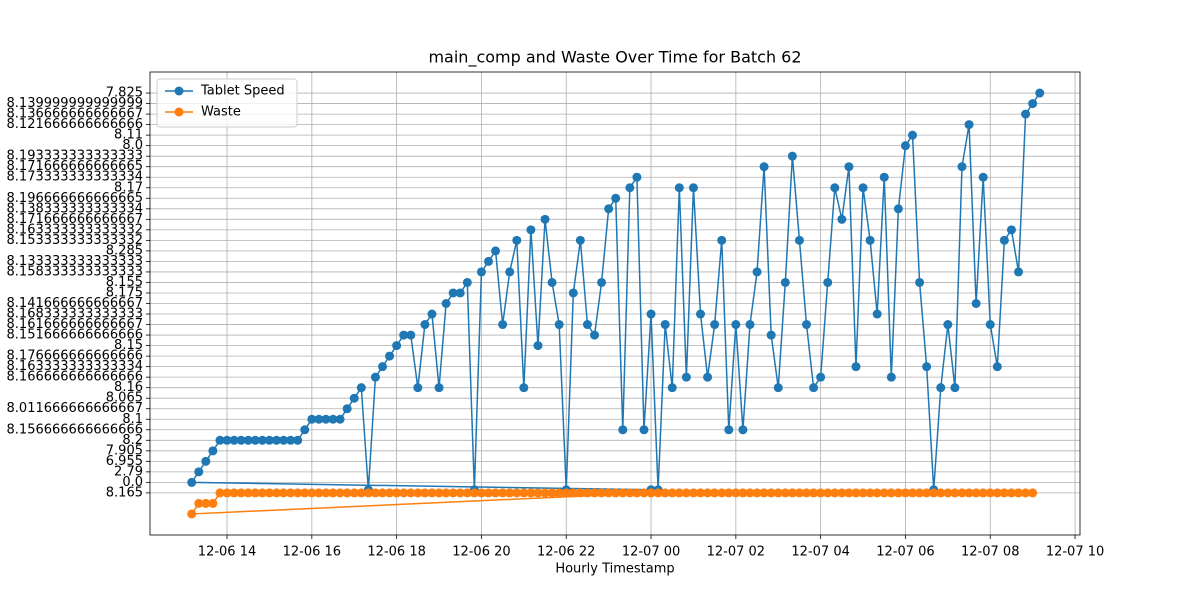 This screenshot has height=600, width=1200. What do you see at coordinates (75, 114) in the screenshot?
I see `y-tick-label: 8.136666666666667` at bounding box center [75, 114].